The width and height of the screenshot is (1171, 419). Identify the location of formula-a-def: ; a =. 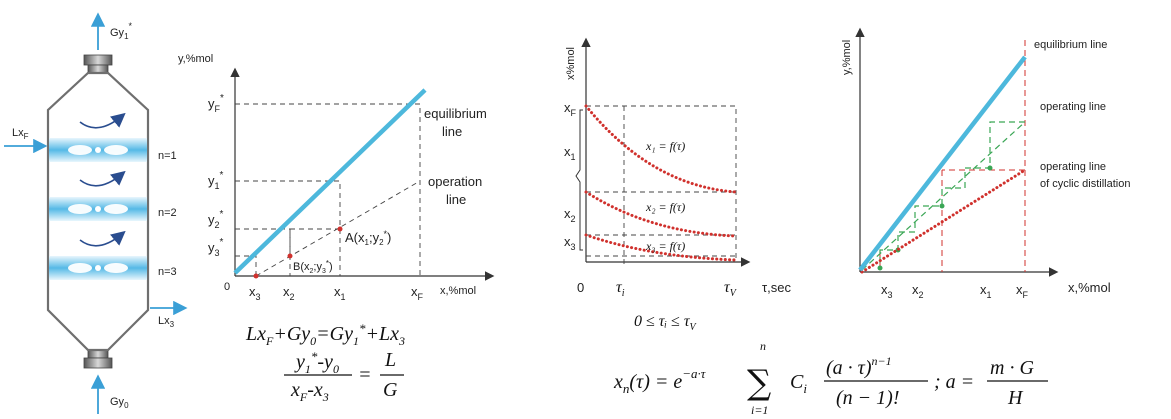
(954, 382).